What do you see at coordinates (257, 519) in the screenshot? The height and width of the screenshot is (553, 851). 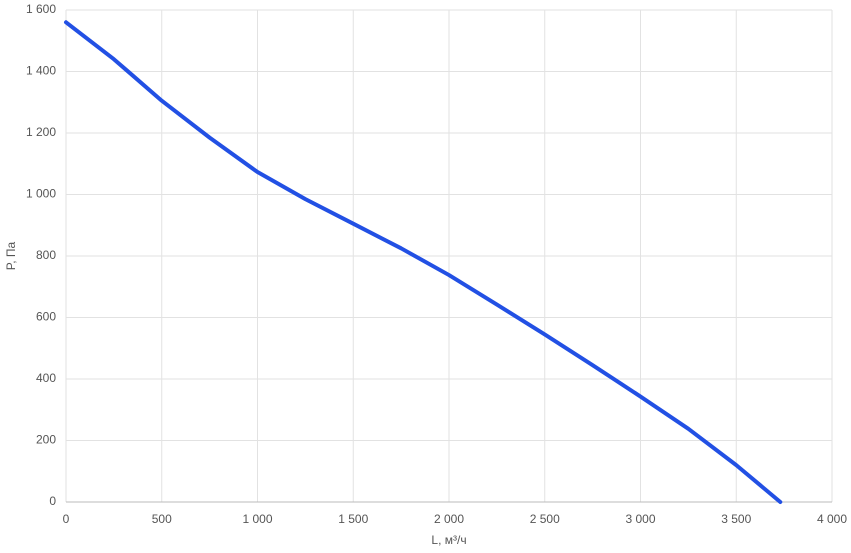 I see `x-tick-label: 1 000` at bounding box center [257, 519].